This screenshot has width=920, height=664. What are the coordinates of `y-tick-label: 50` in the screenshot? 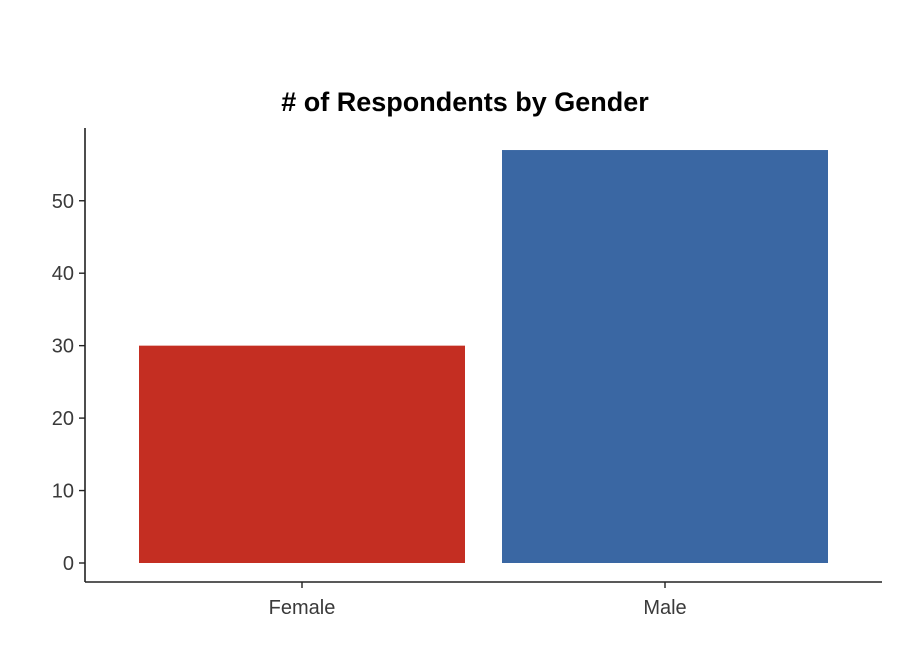 It's located at (63, 202).